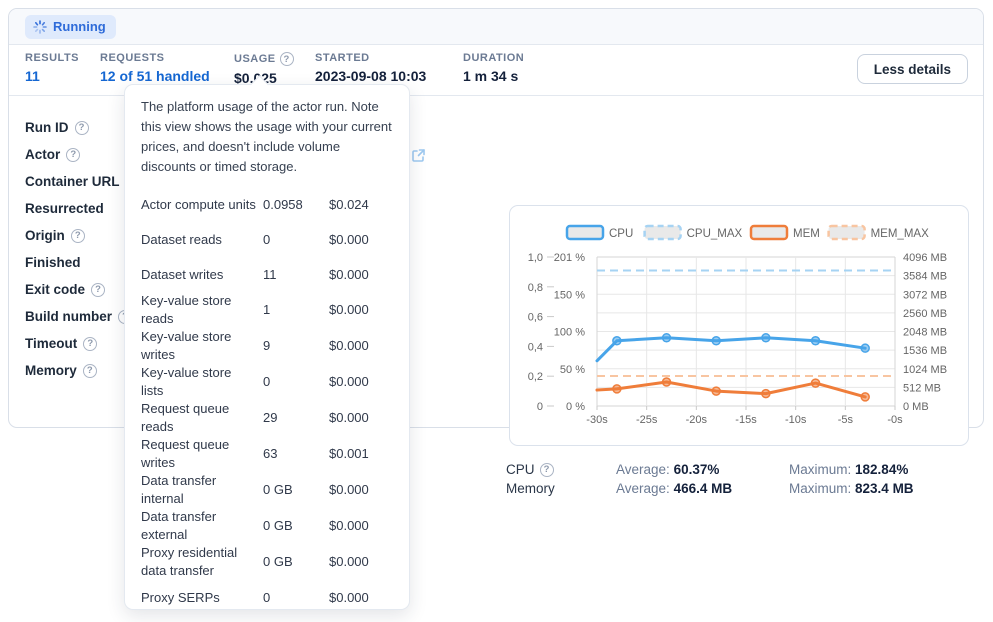 The width and height of the screenshot is (993, 622). I want to click on legend-item-mem_max: MEM_MAX, so click(878, 232).